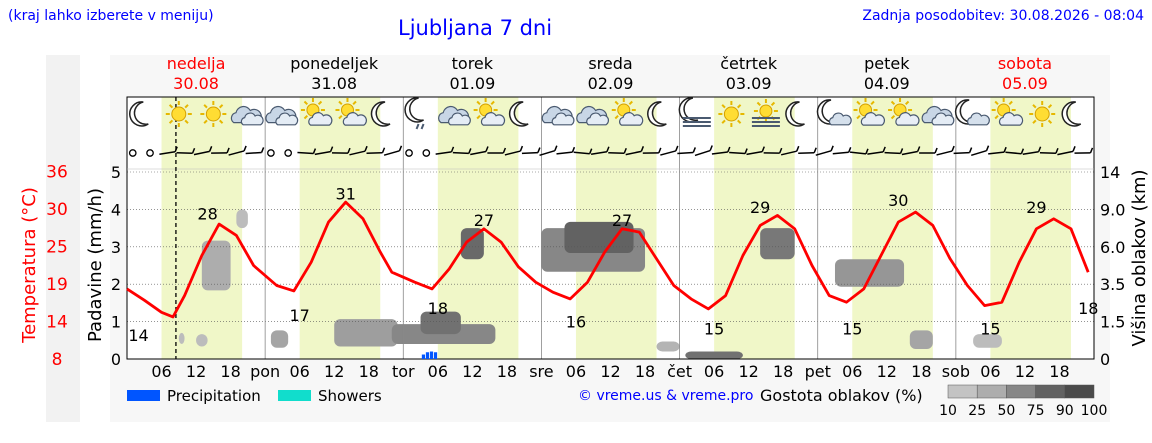  Describe the element at coordinates (143, 395) in the screenshot. I see `precipitation-swatch` at that location.